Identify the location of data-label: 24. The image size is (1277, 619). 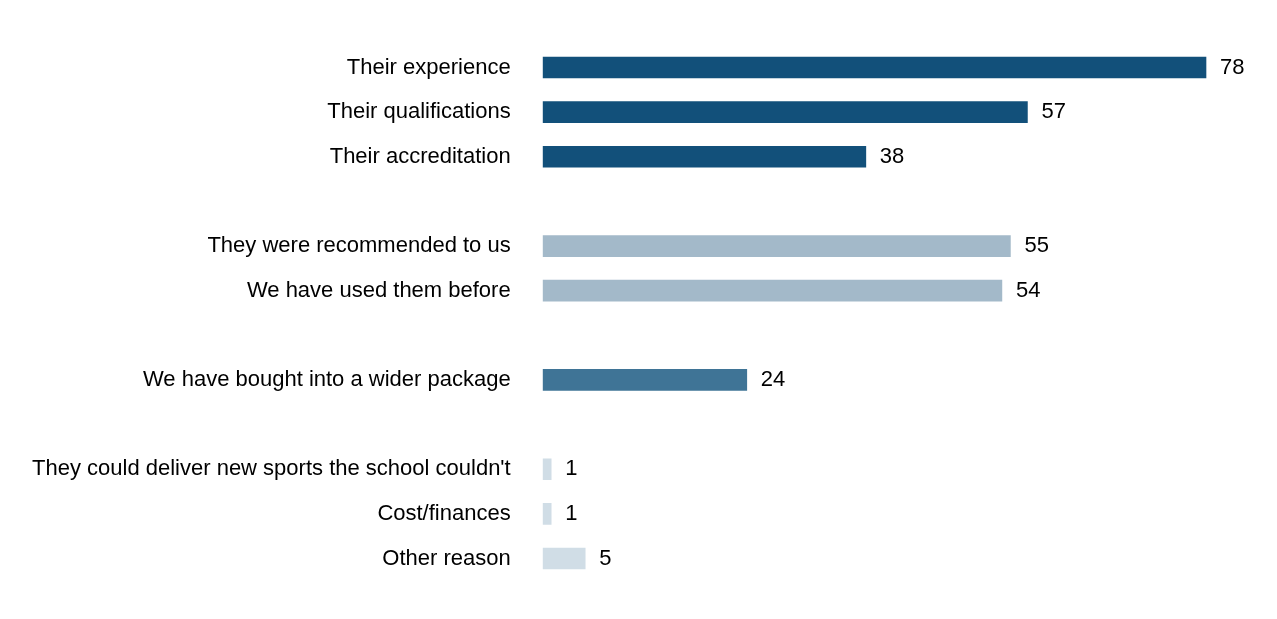
(773, 379).